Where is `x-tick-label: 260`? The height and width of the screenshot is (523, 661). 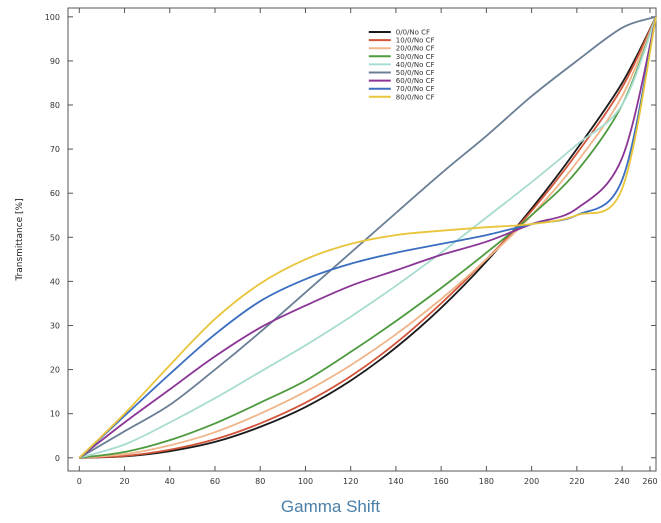 x-tick-label: 260 is located at coordinates (649, 481).